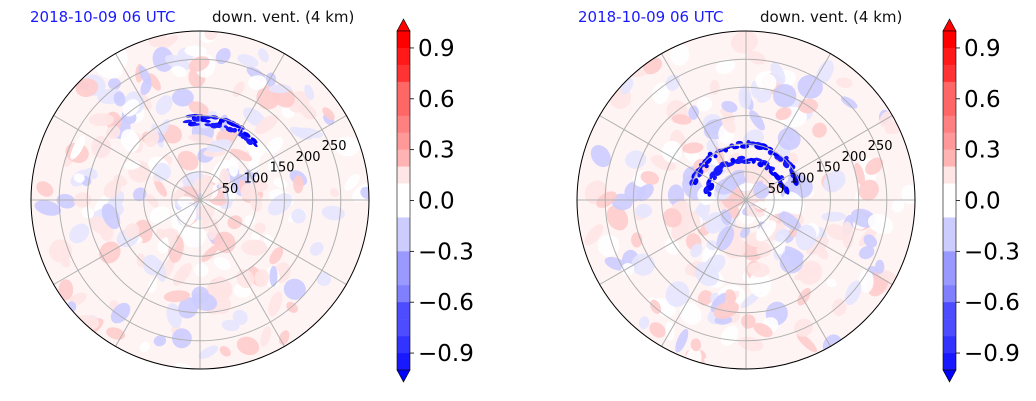 The image size is (1036, 401). Describe the element at coordinates (880, 146) in the screenshot. I see `radial-tick-label: 250` at that location.